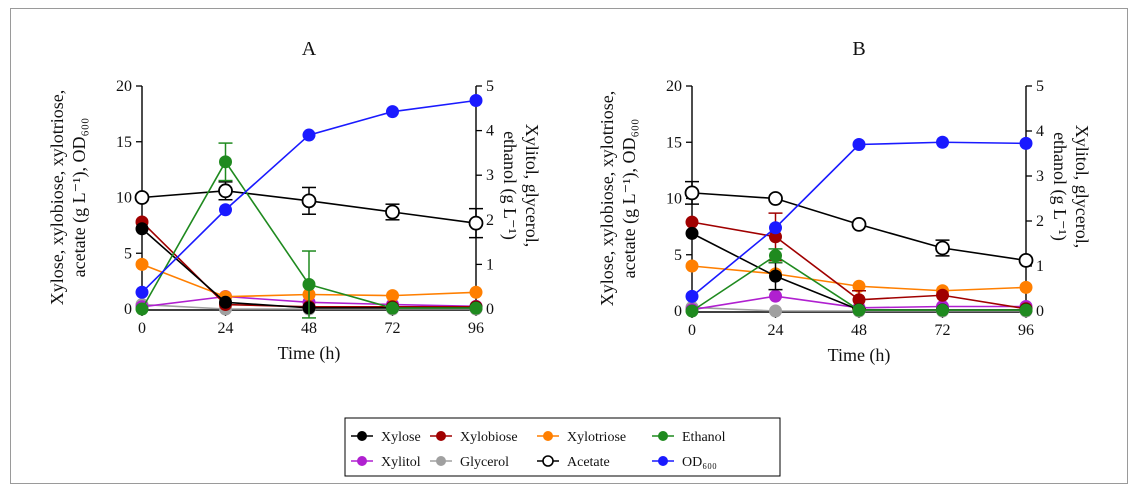 The width and height of the screenshot is (1140, 494). I want to click on legend-item-od: OD₆₀₀, so click(684, 462).